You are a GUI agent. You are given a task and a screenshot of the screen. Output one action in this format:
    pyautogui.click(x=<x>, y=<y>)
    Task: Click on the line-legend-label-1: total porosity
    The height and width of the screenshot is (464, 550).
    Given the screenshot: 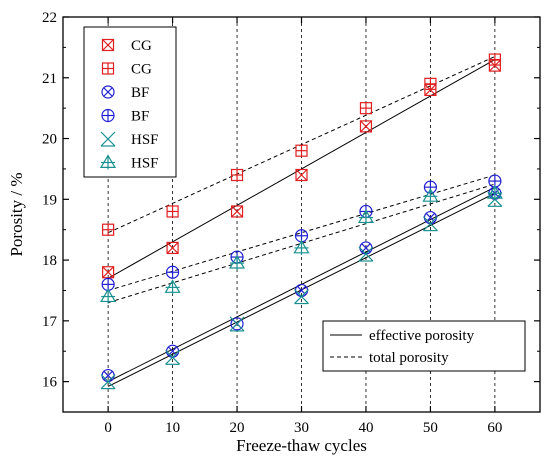 What is the action you would take?
    pyautogui.click(x=409, y=358)
    